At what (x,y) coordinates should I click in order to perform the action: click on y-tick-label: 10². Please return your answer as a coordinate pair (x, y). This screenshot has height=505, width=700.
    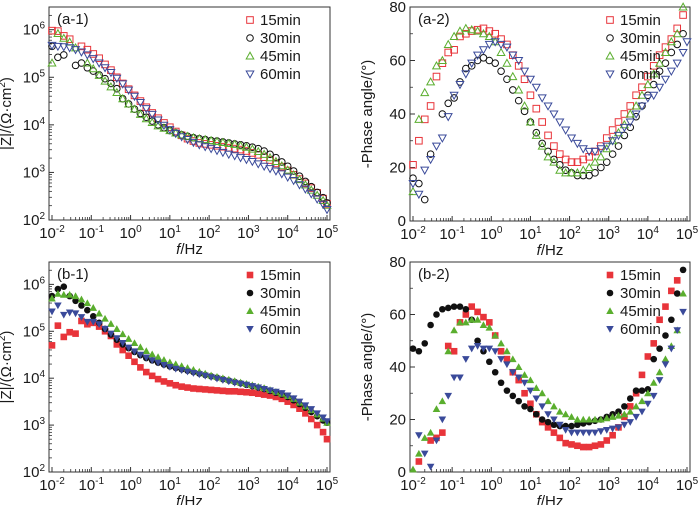
    Looking at the image, I should click on (34, 220).